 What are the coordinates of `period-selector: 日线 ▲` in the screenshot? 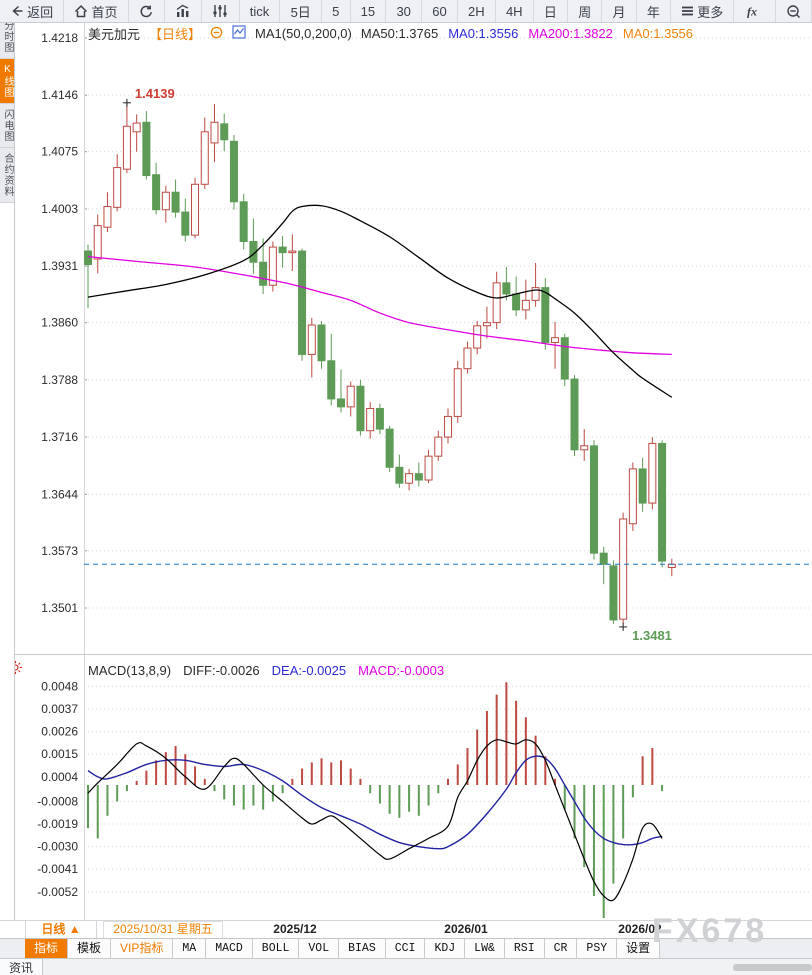 It's located at (61, 929).